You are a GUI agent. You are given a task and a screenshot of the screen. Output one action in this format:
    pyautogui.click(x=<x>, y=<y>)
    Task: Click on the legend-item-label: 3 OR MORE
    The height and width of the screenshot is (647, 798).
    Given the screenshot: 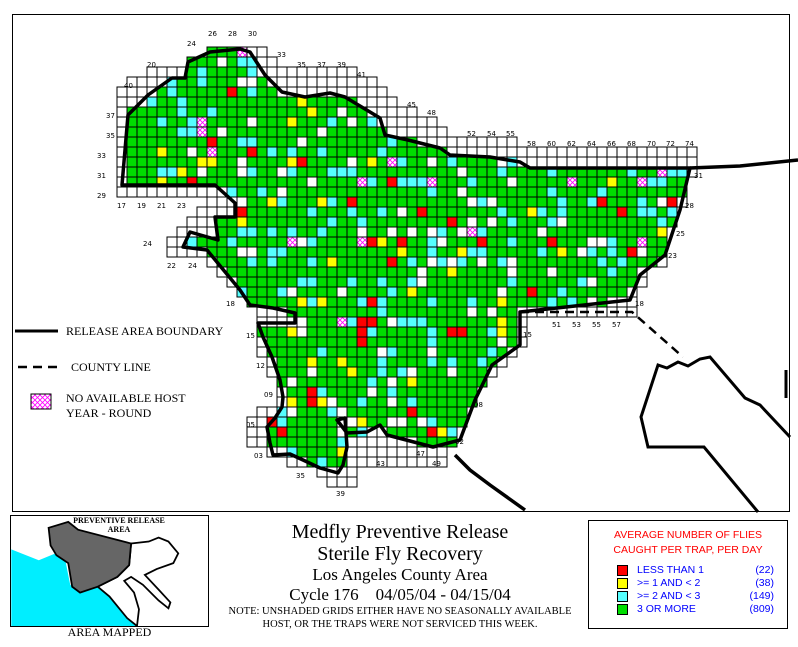 What is the action you would take?
    pyautogui.click(x=666, y=609)
    